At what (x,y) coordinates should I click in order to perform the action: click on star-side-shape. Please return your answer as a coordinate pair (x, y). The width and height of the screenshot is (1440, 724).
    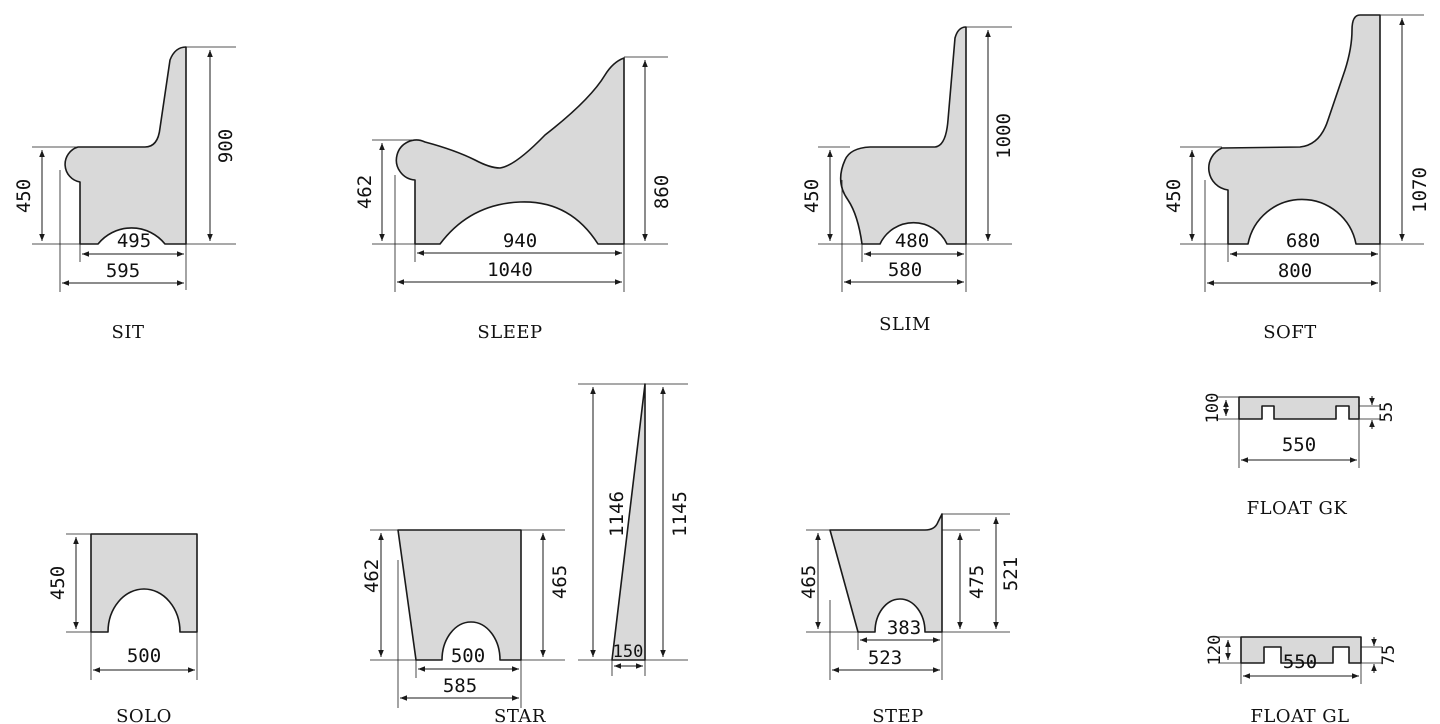
    Looking at the image, I should click on (628, 522).